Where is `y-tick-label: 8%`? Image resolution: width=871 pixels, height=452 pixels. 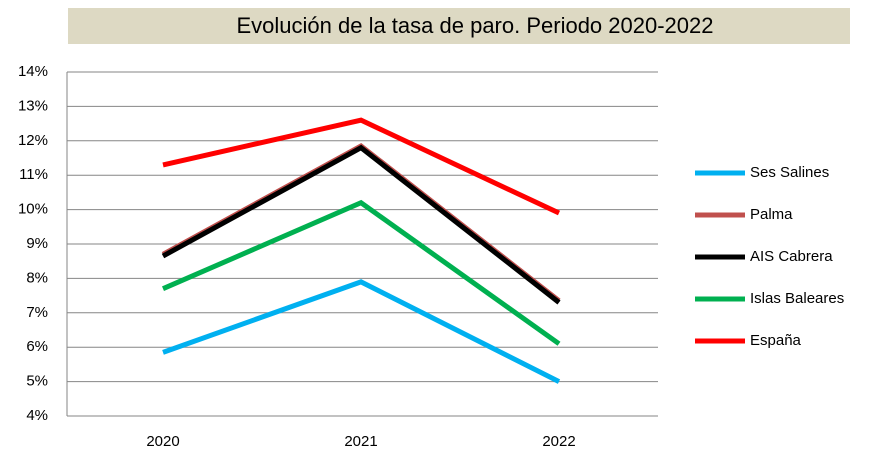 y-tick-label: 8% is located at coordinates (37, 277).